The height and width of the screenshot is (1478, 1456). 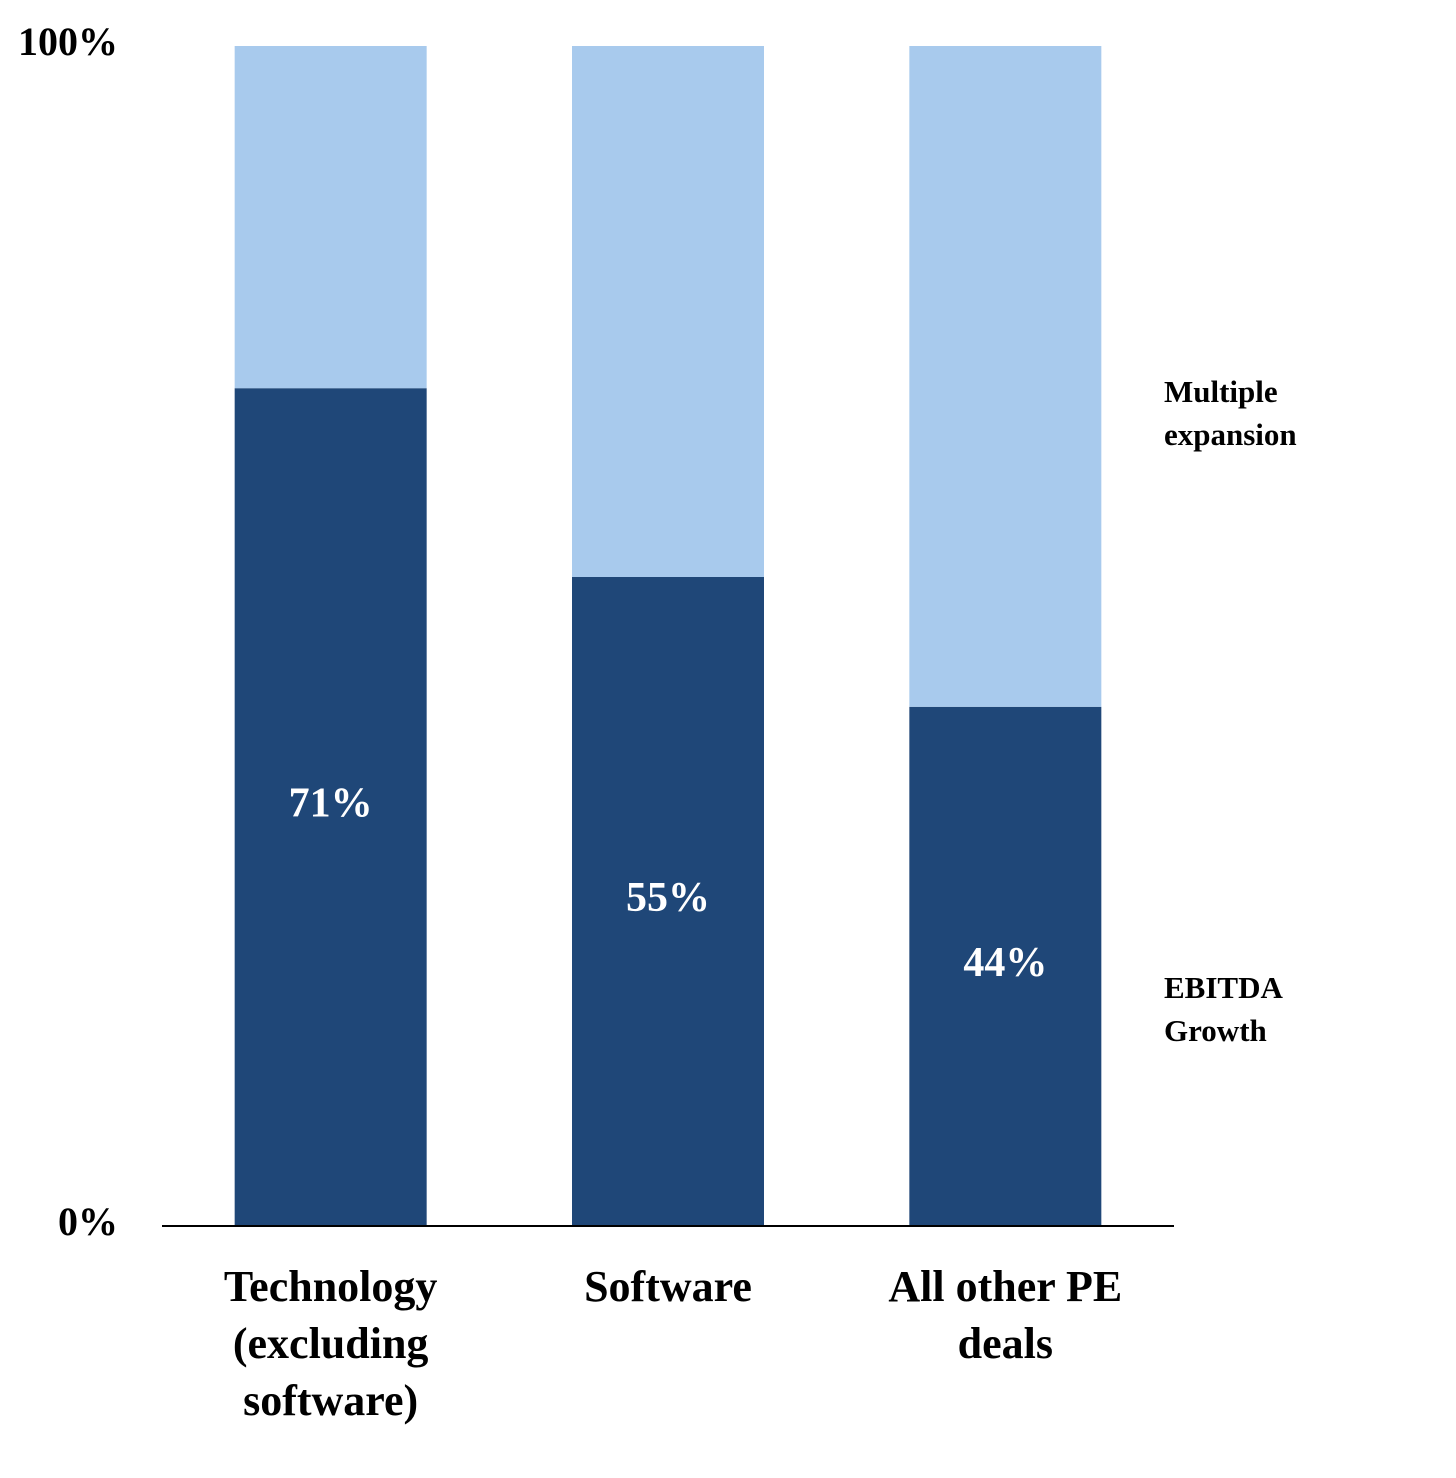 What do you see at coordinates (668, 898) in the screenshot?
I see `data-label: 55%` at bounding box center [668, 898].